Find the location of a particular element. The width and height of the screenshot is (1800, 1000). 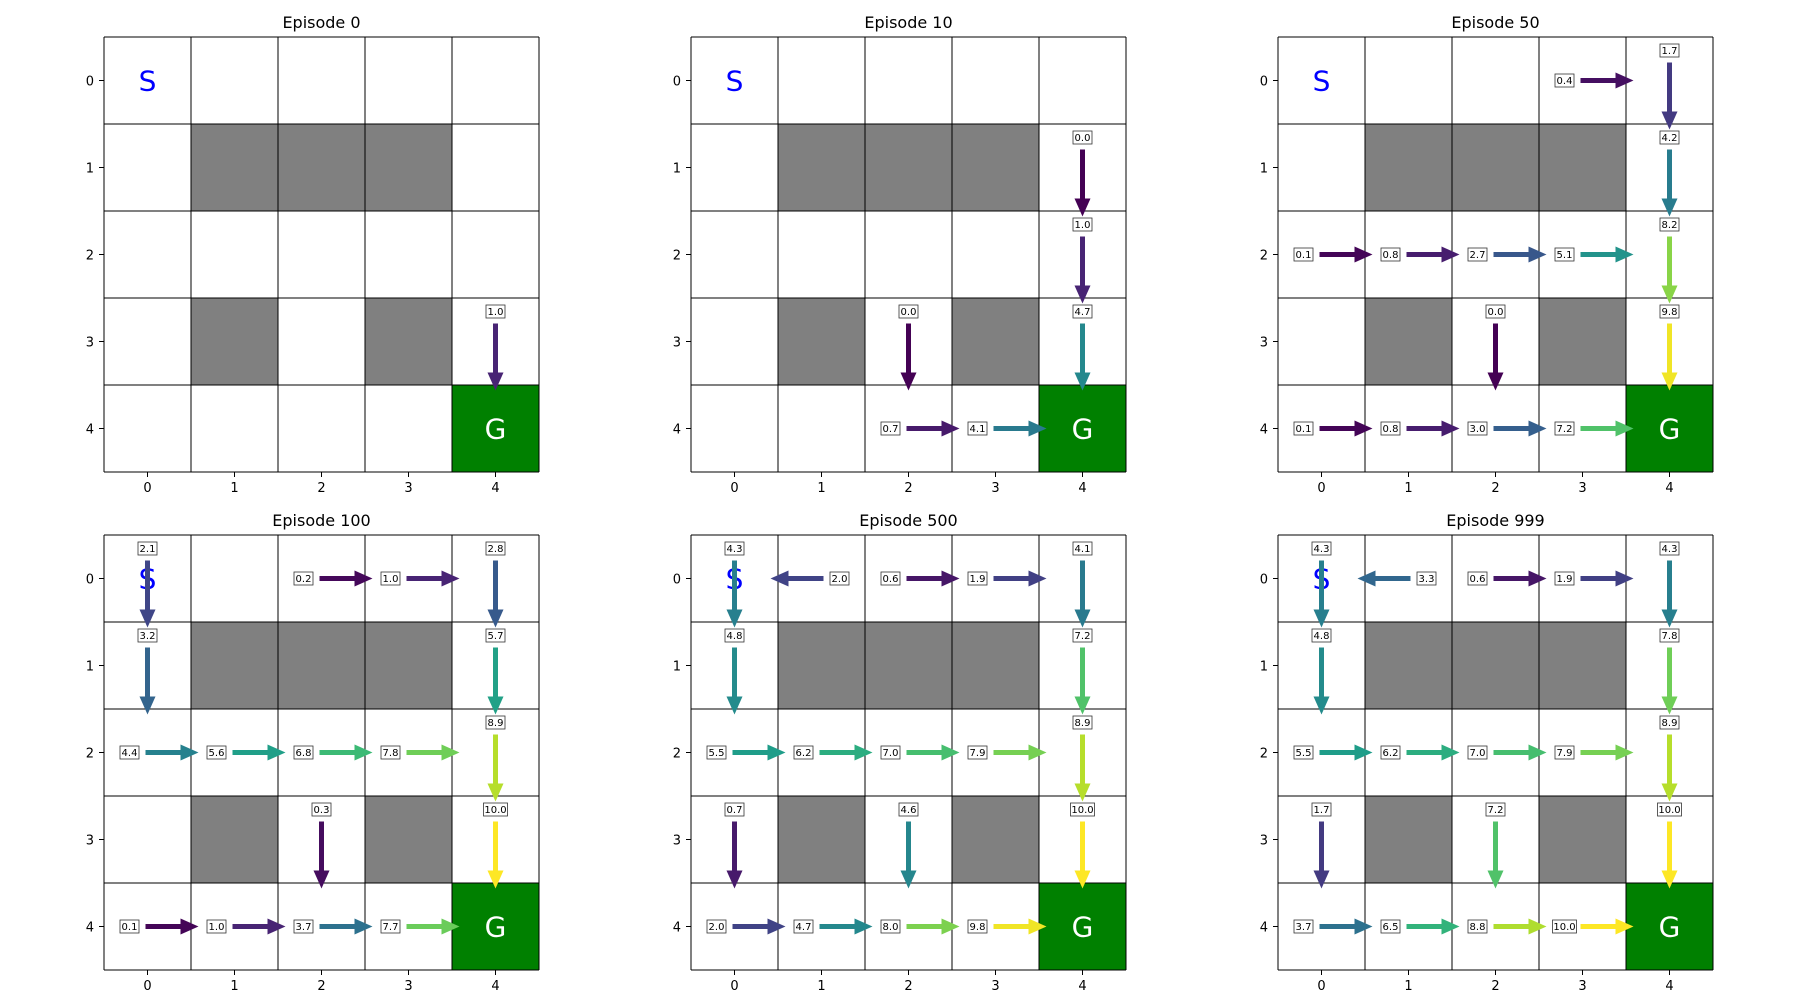

value-label: 6.8 is located at coordinates (304, 753).